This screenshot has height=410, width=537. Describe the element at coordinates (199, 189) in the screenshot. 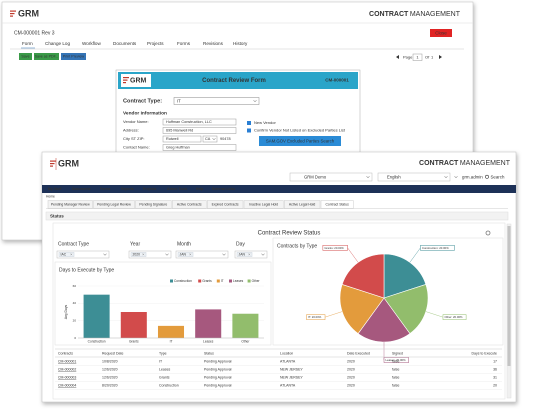

I see `nav-item: Help` at that location.